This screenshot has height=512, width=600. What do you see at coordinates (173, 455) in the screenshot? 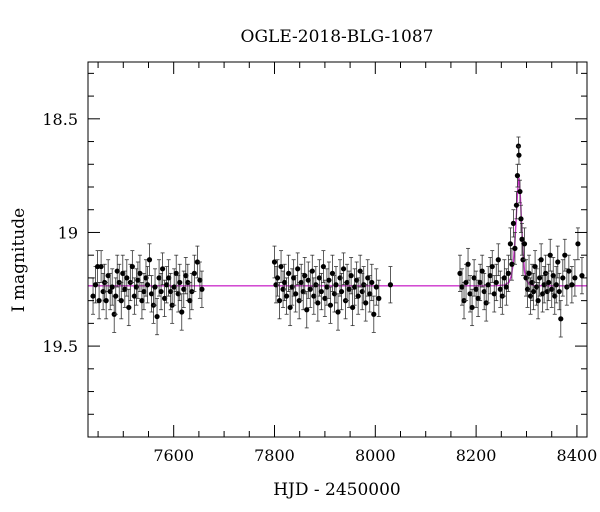
I see `x-tick-label: 7600` at bounding box center [173, 455].